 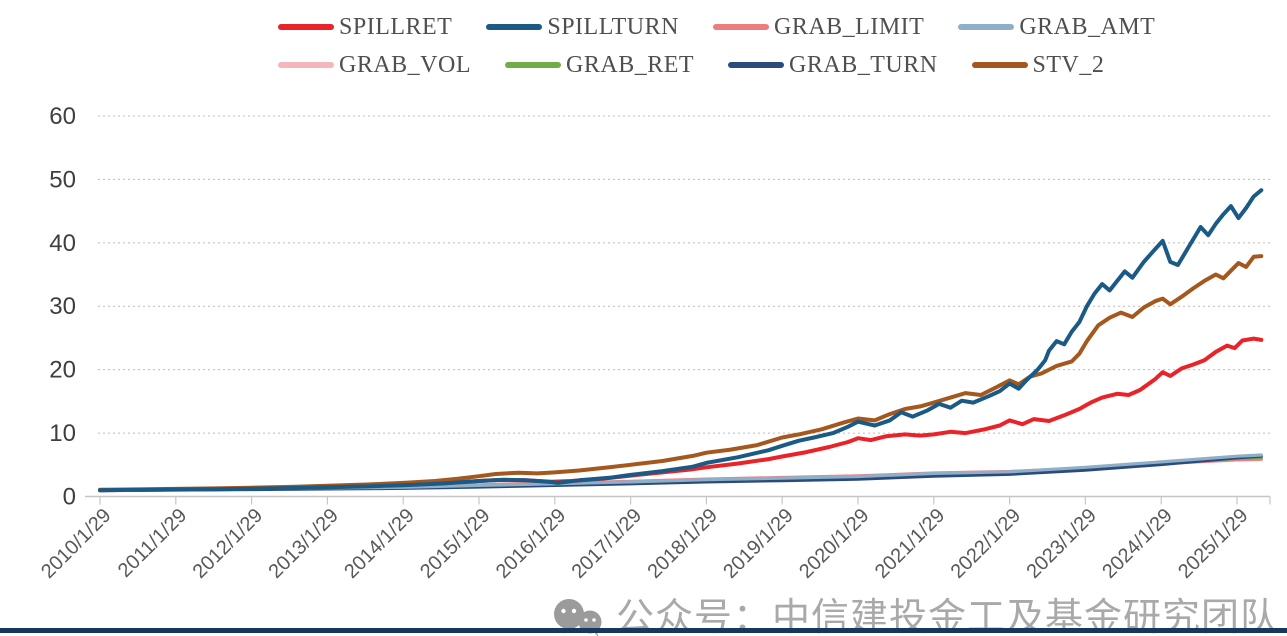 I want to click on legend-item-GRAB_RET: GRAB_RET, so click(x=599, y=65).